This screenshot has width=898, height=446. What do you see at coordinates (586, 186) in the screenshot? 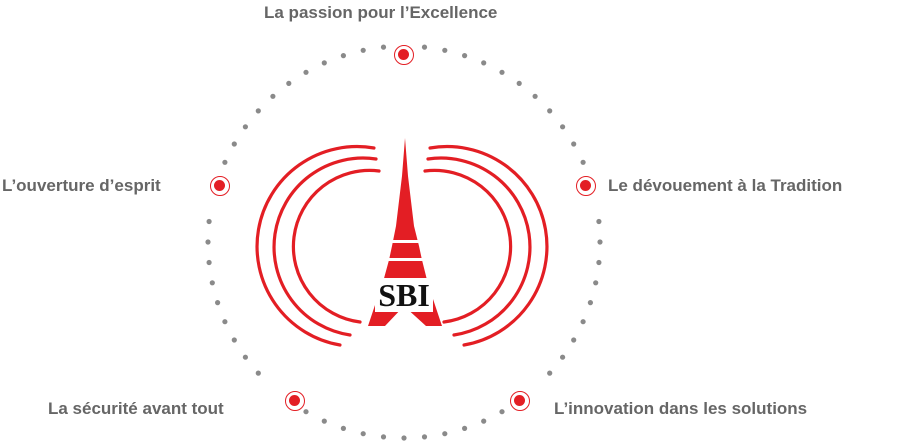
I see `node-tradition` at bounding box center [586, 186].